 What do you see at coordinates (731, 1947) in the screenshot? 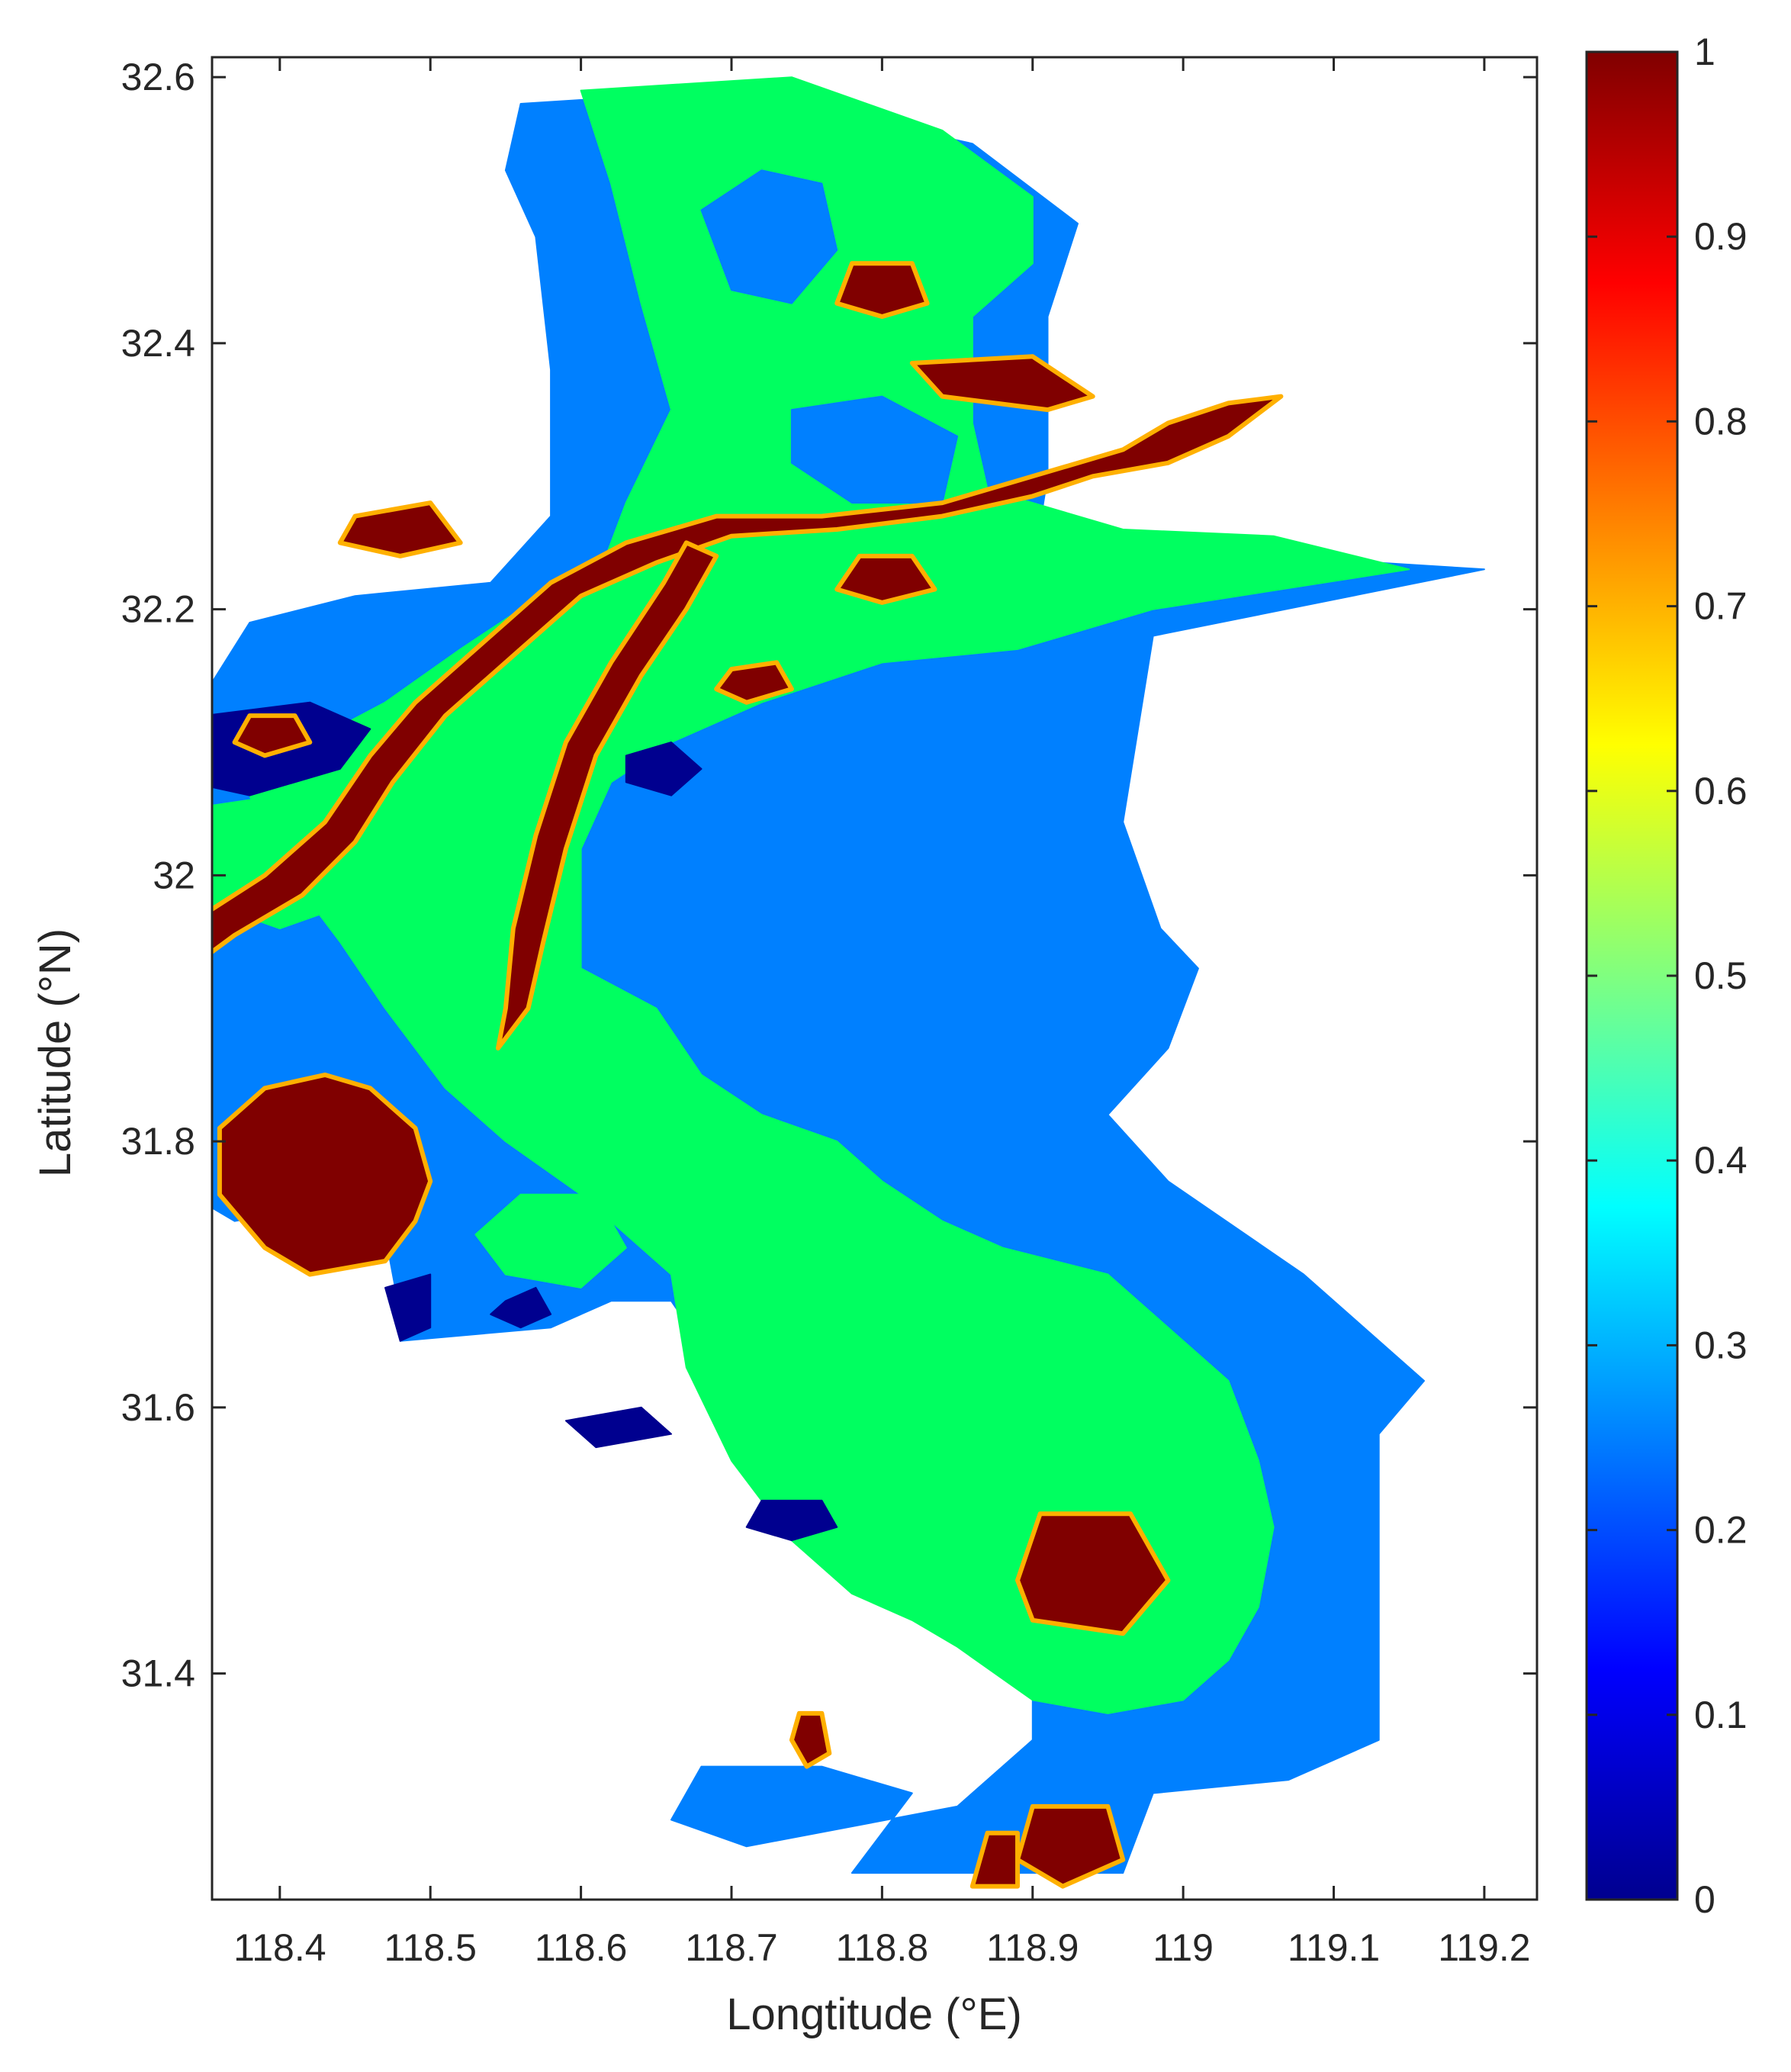
I see `x-tick-label: 118.7` at bounding box center [731, 1947].